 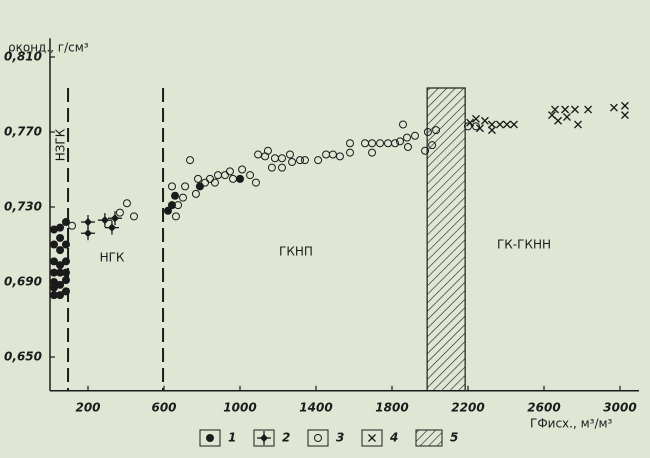 What do you see at coordinates (571, 424) in the screenshot?
I see `x-axis-label: ГФисх., м³/м³` at bounding box center [571, 424].